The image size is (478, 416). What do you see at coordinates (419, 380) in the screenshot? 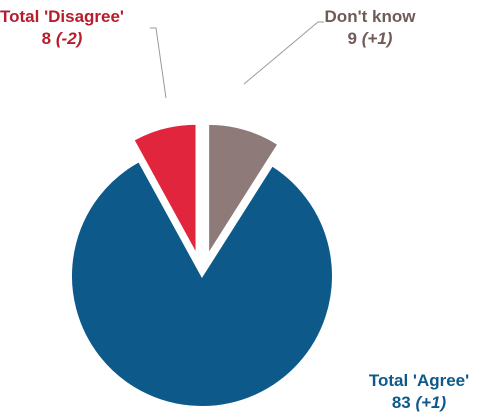
I see `label-total-agree-name: Total 'Agree'` at bounding box center [419, 380].